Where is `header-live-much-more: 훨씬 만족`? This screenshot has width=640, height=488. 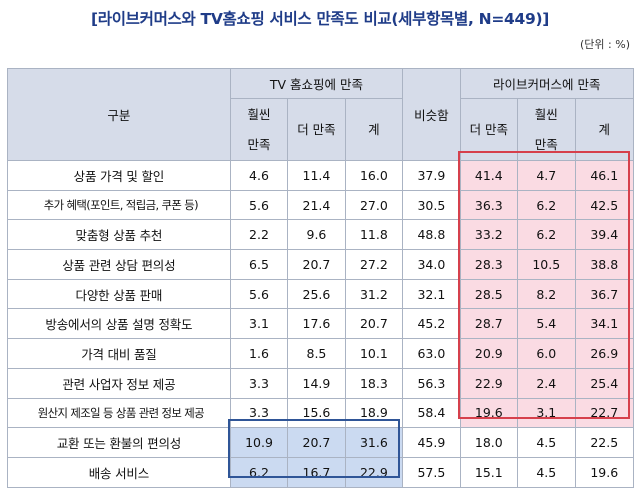 header-live-much-more: 훨씬 만족 is located at coordinates (546, 129).